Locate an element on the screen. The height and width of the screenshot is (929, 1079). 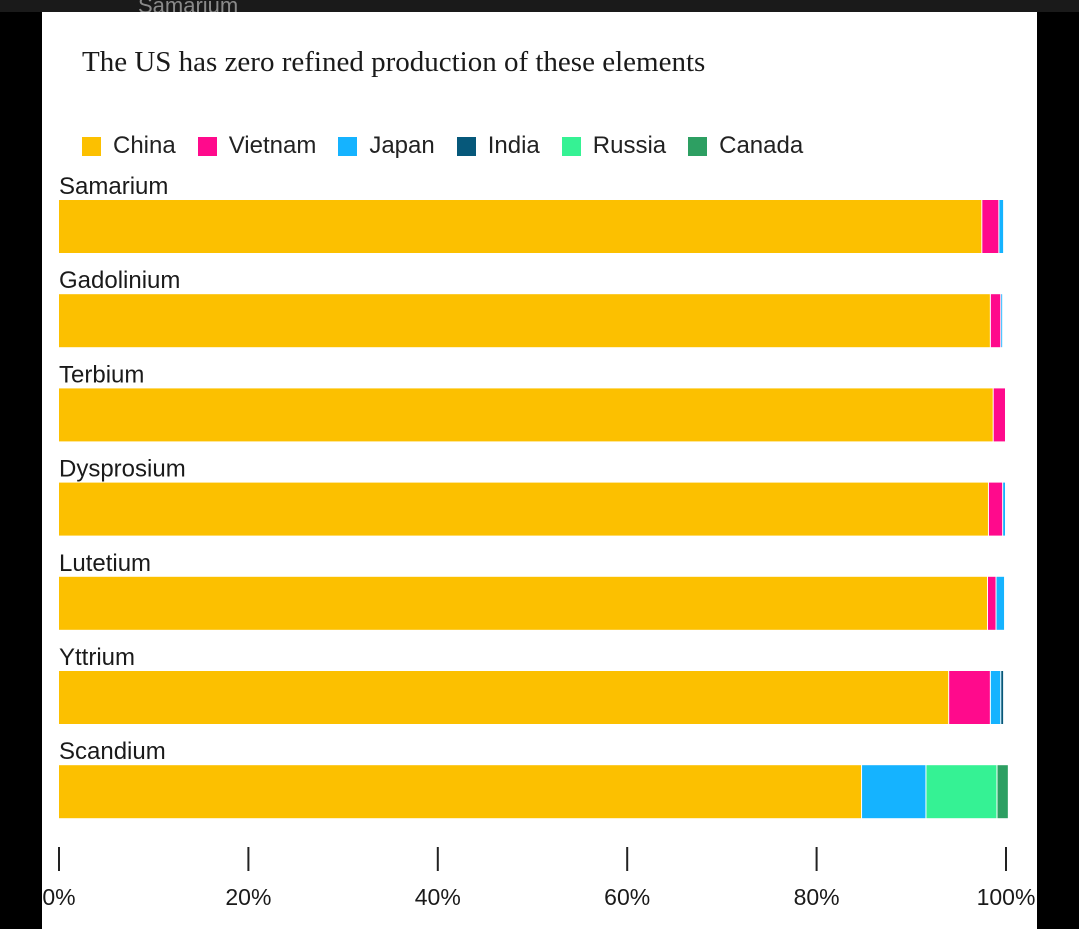
legend-item-japan: Japan is located at coordinates (386, 146).